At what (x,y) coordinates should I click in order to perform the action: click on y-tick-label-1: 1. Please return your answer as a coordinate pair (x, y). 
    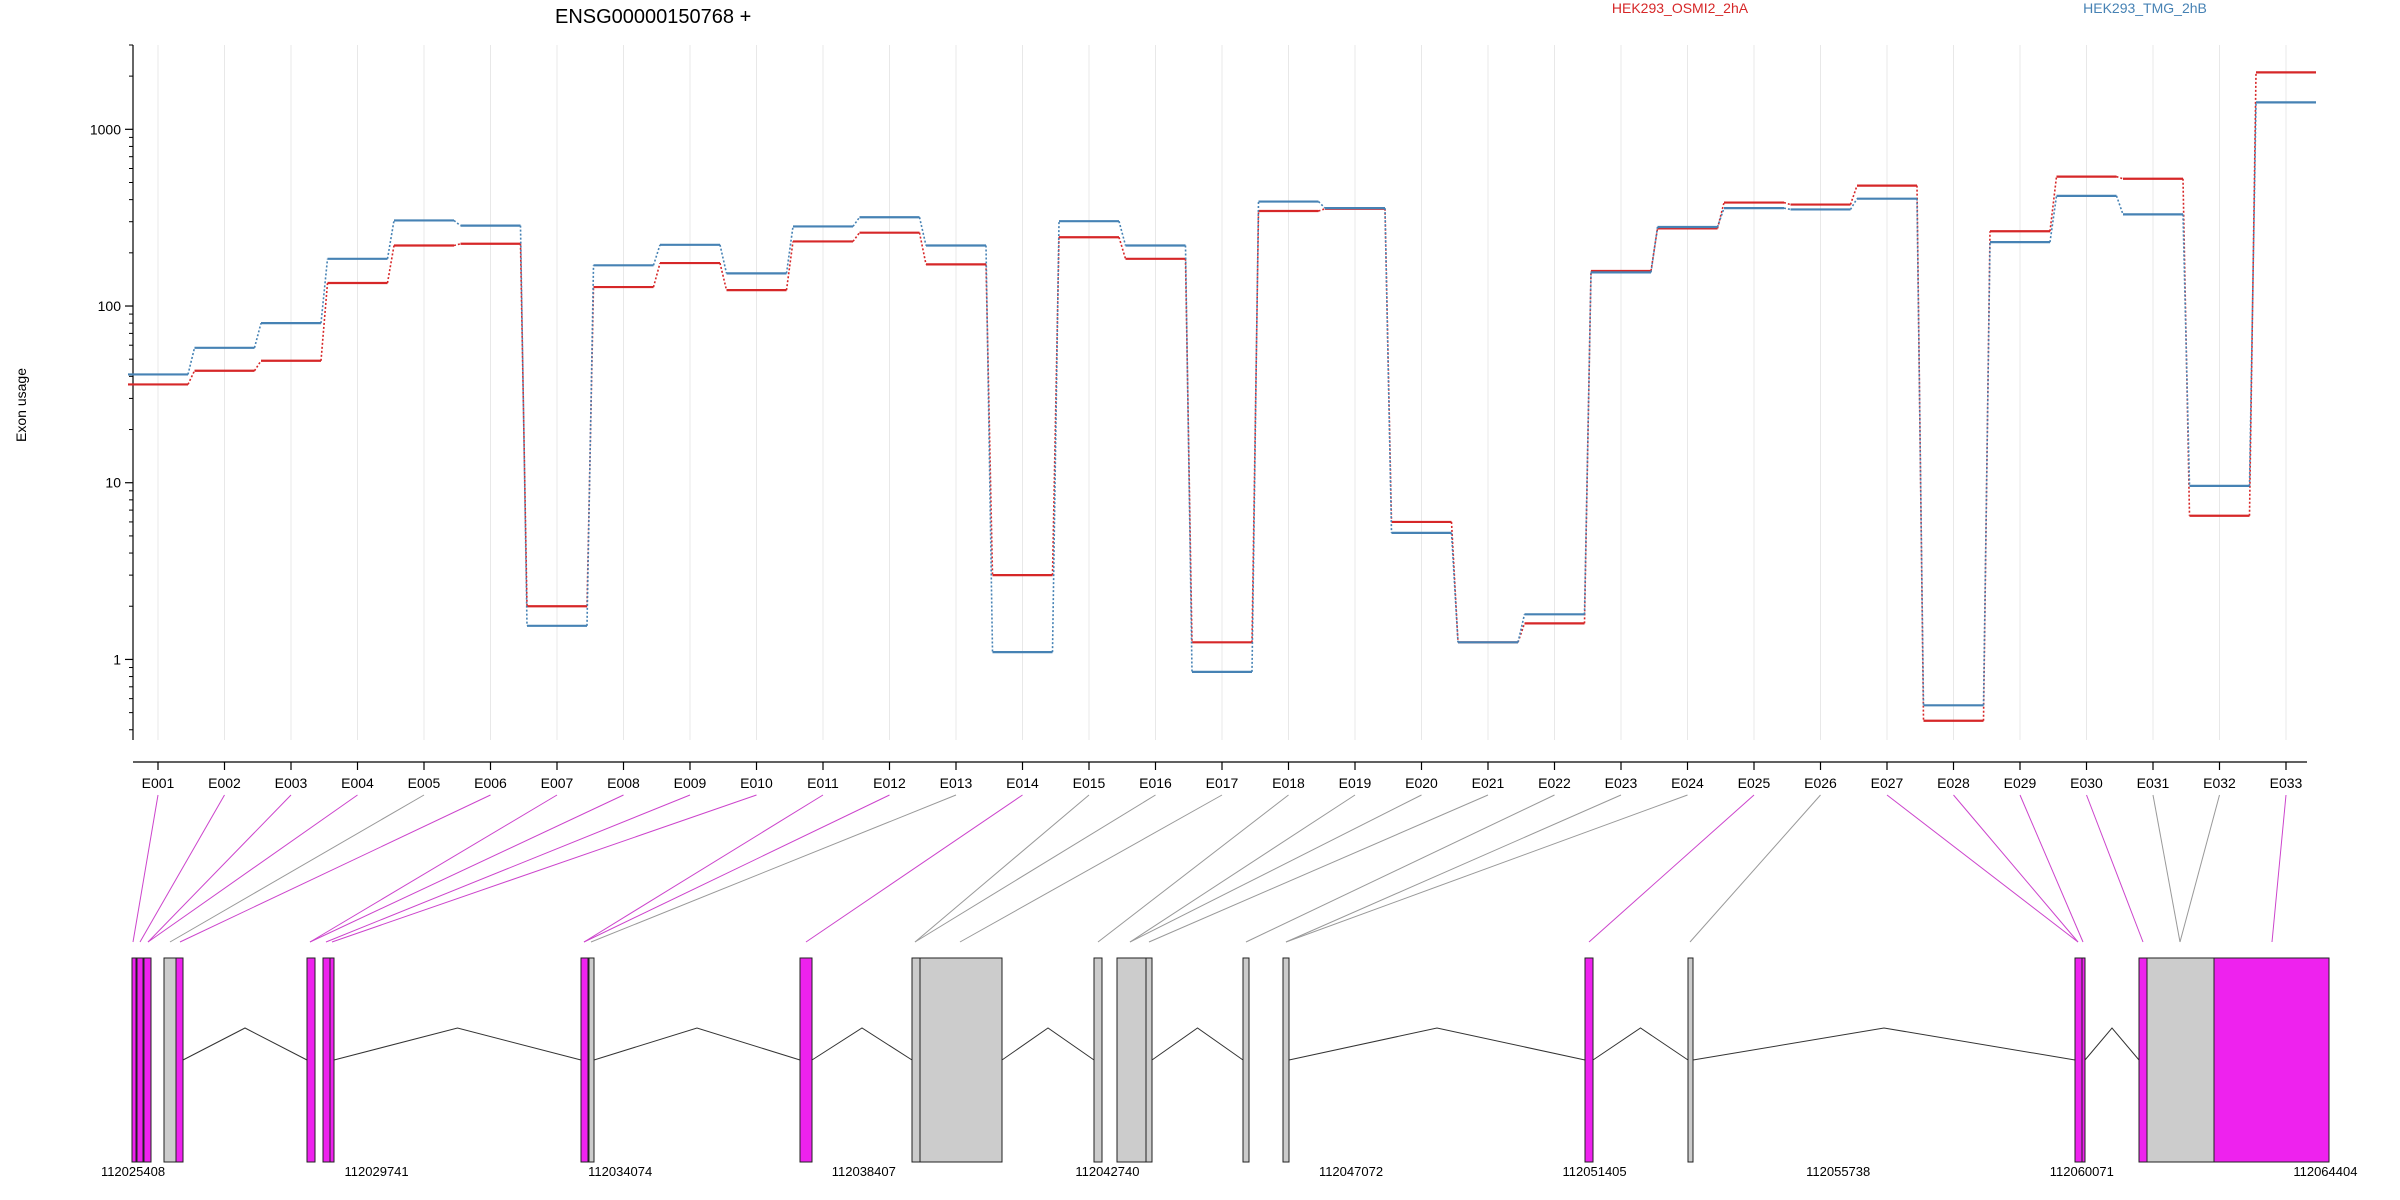
    Looking at the image, I should click on (117, 659).